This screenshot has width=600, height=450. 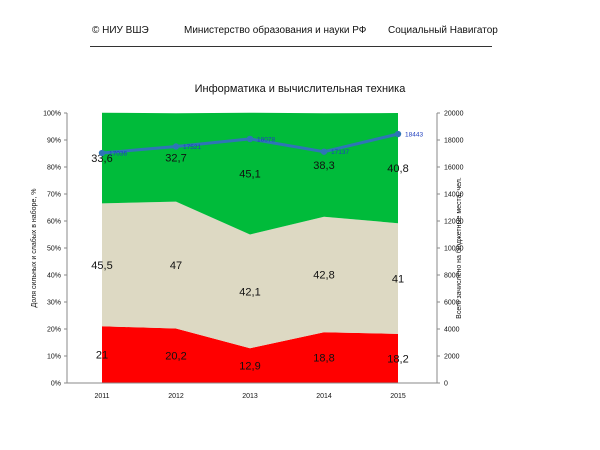 I want to click on label-weak: 18,8, so click(x=323, y=359).